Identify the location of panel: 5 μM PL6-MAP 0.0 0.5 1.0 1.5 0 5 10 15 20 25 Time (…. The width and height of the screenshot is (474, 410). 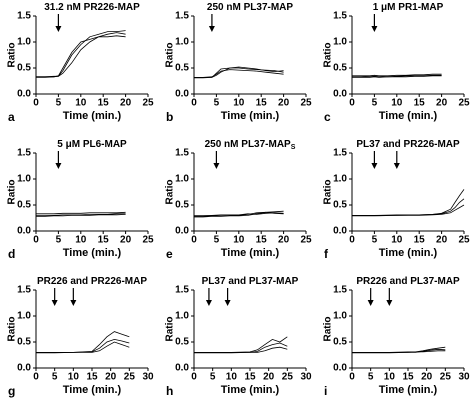
(80, 200).